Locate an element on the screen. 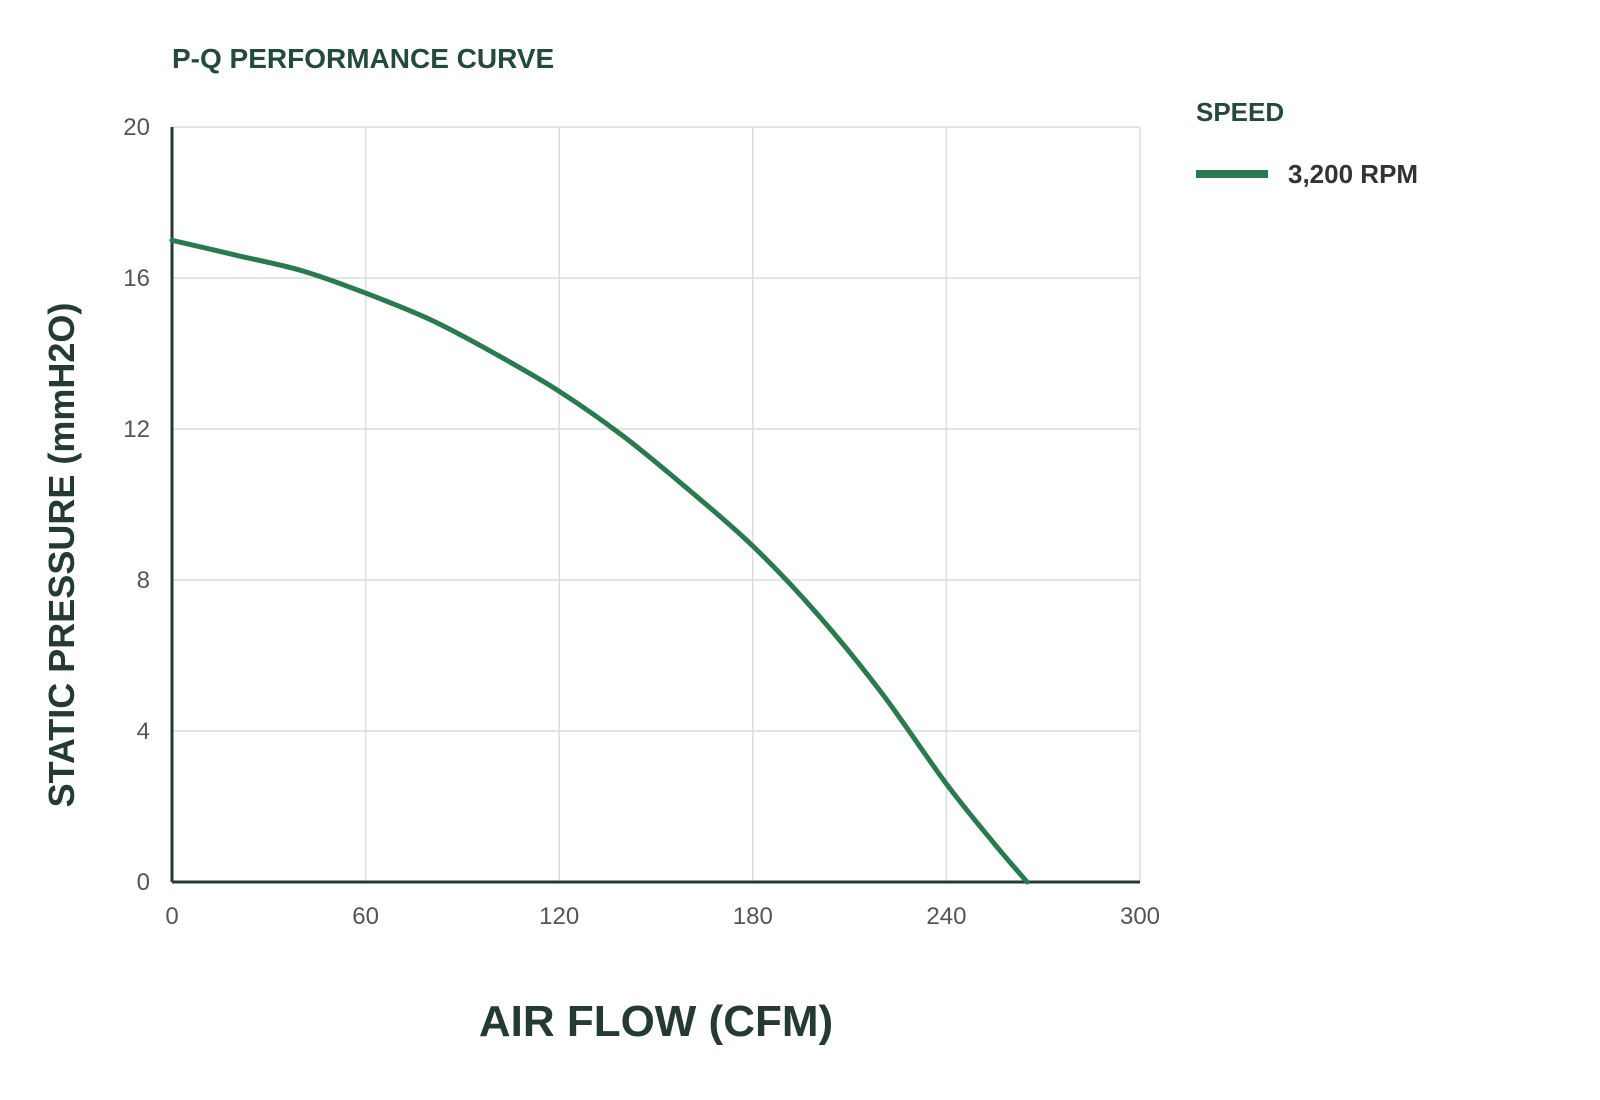 This screenshot has width=1600, height=1100. chart-title: P-Q PERFORMANCE CURVE is located at coordinates (363, 58).